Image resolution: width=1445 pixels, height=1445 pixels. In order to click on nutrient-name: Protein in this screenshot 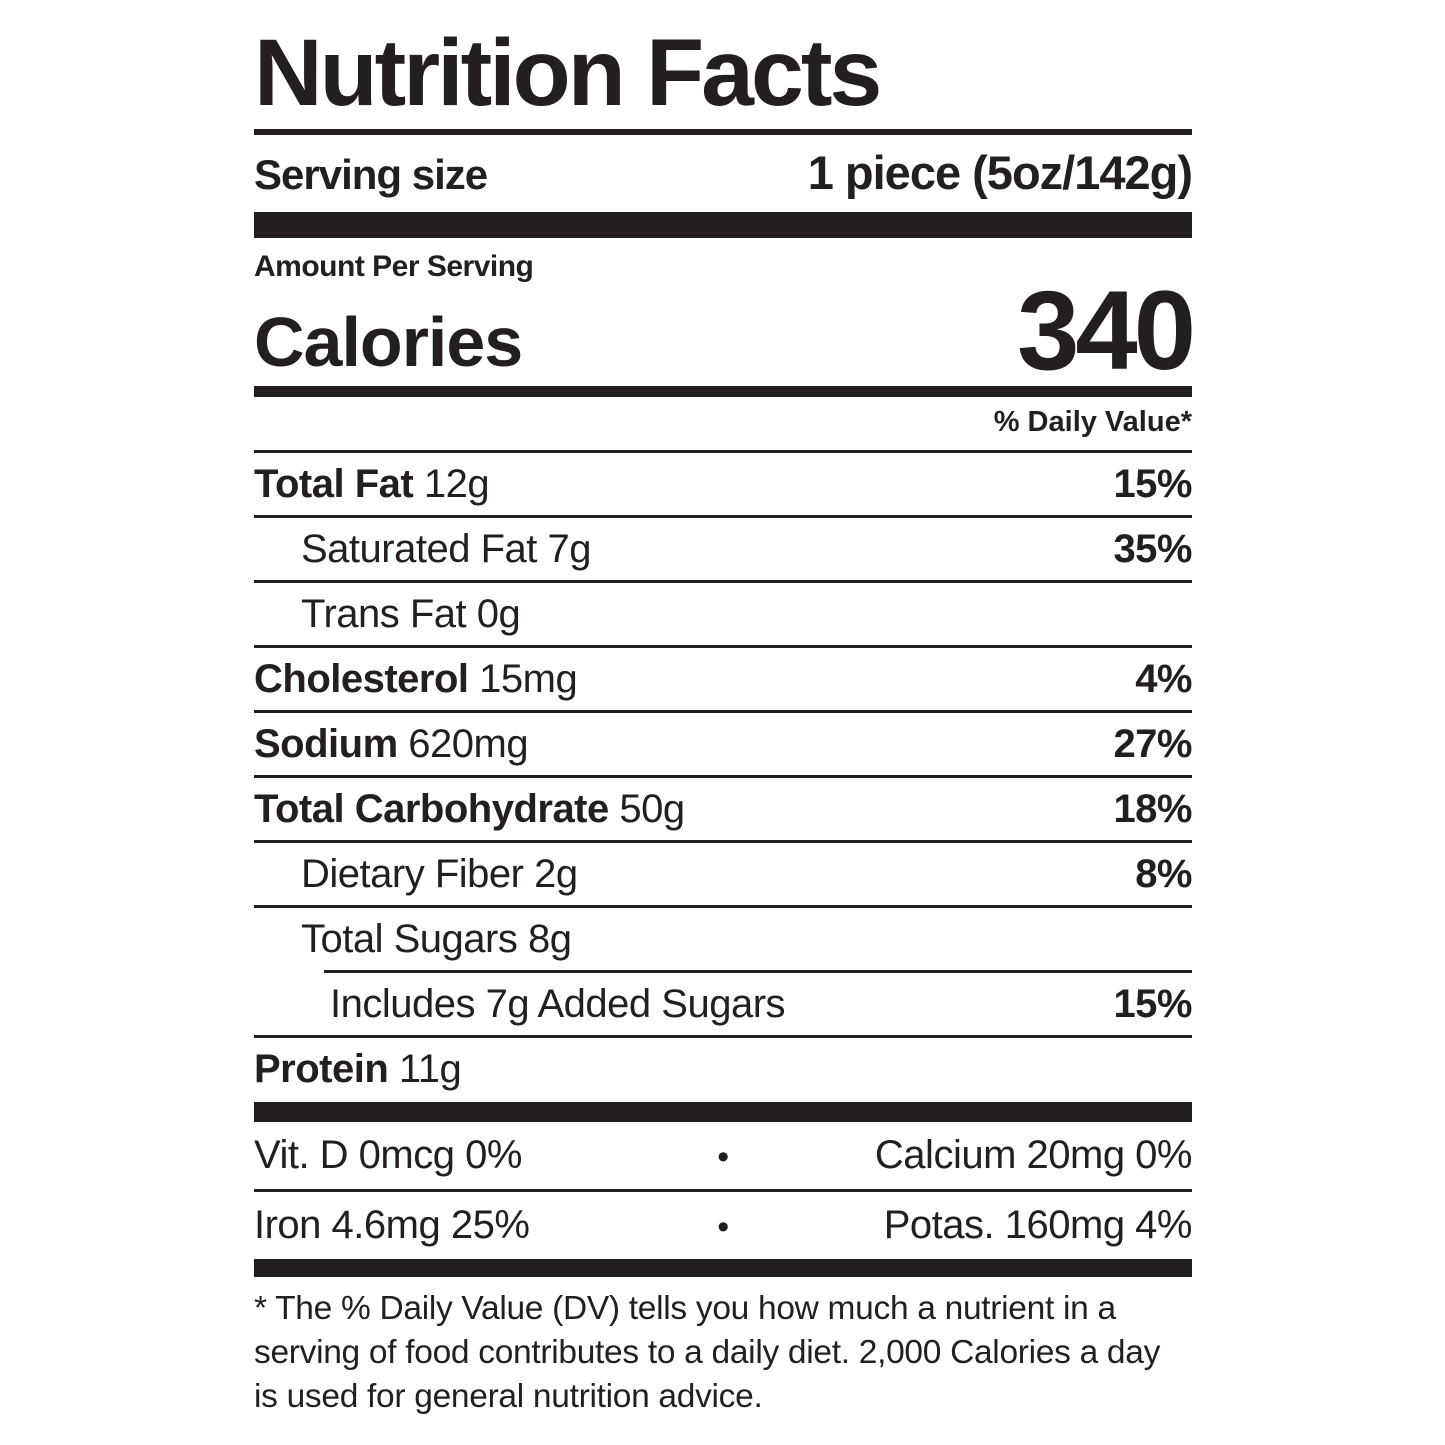, I will do `click(321, 1068)`.